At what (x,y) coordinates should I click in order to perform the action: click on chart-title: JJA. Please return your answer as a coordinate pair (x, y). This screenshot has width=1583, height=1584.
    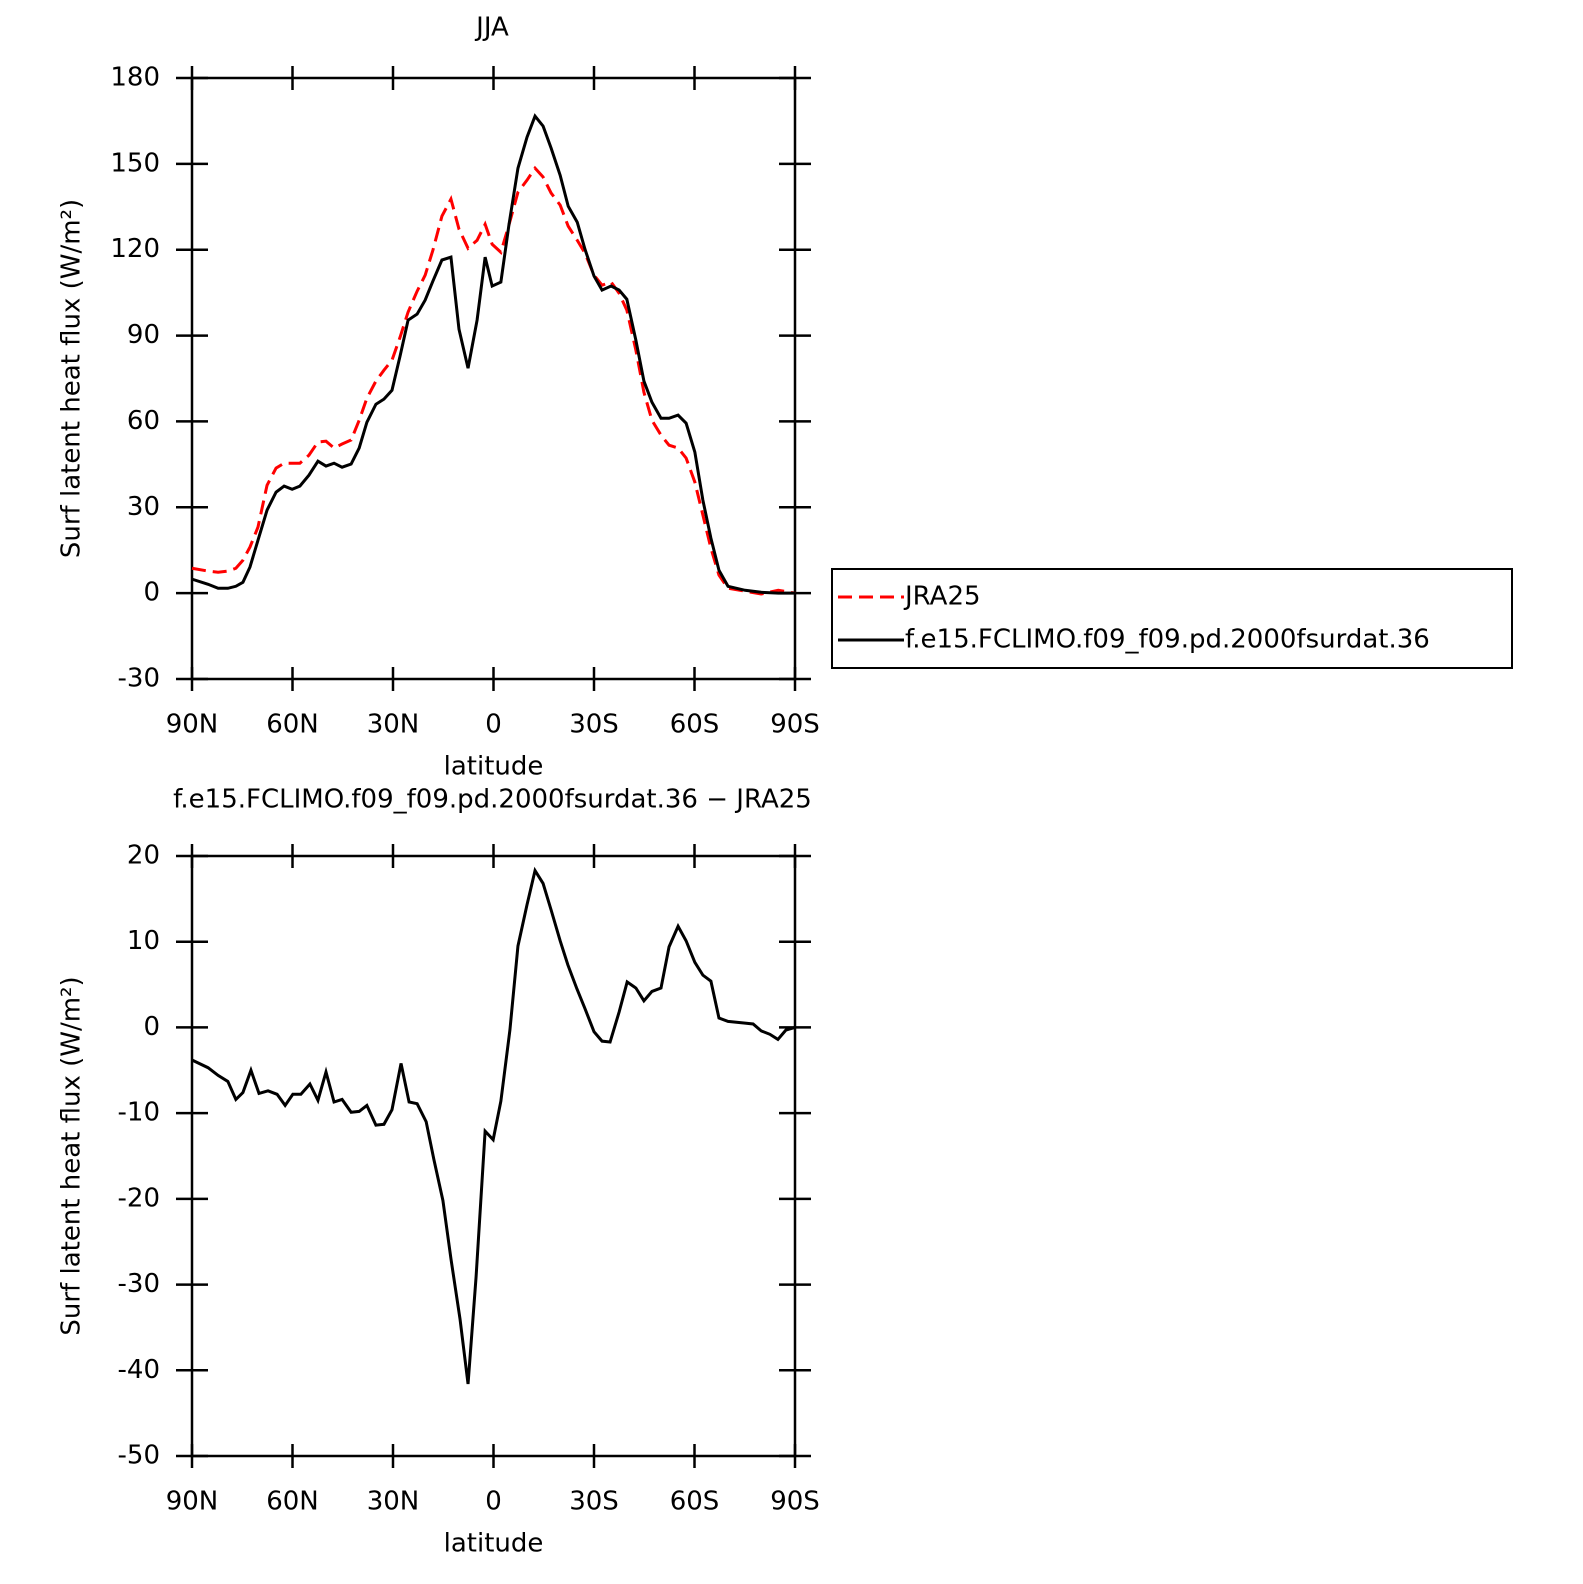
    Looking at the image, I should click on (491, 28).